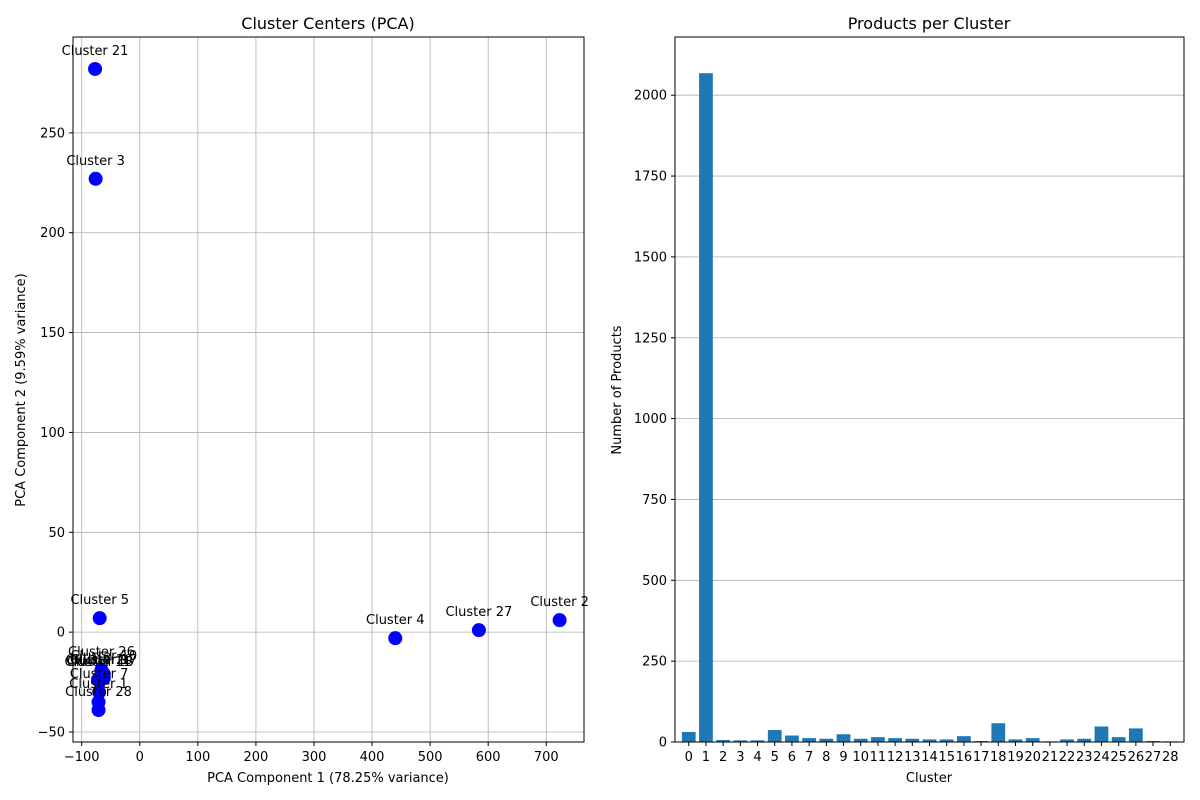  Describe the element at coordinates (101, 652) in the screenshot. I see `scatter-point-label: Cluster 26` at that location.